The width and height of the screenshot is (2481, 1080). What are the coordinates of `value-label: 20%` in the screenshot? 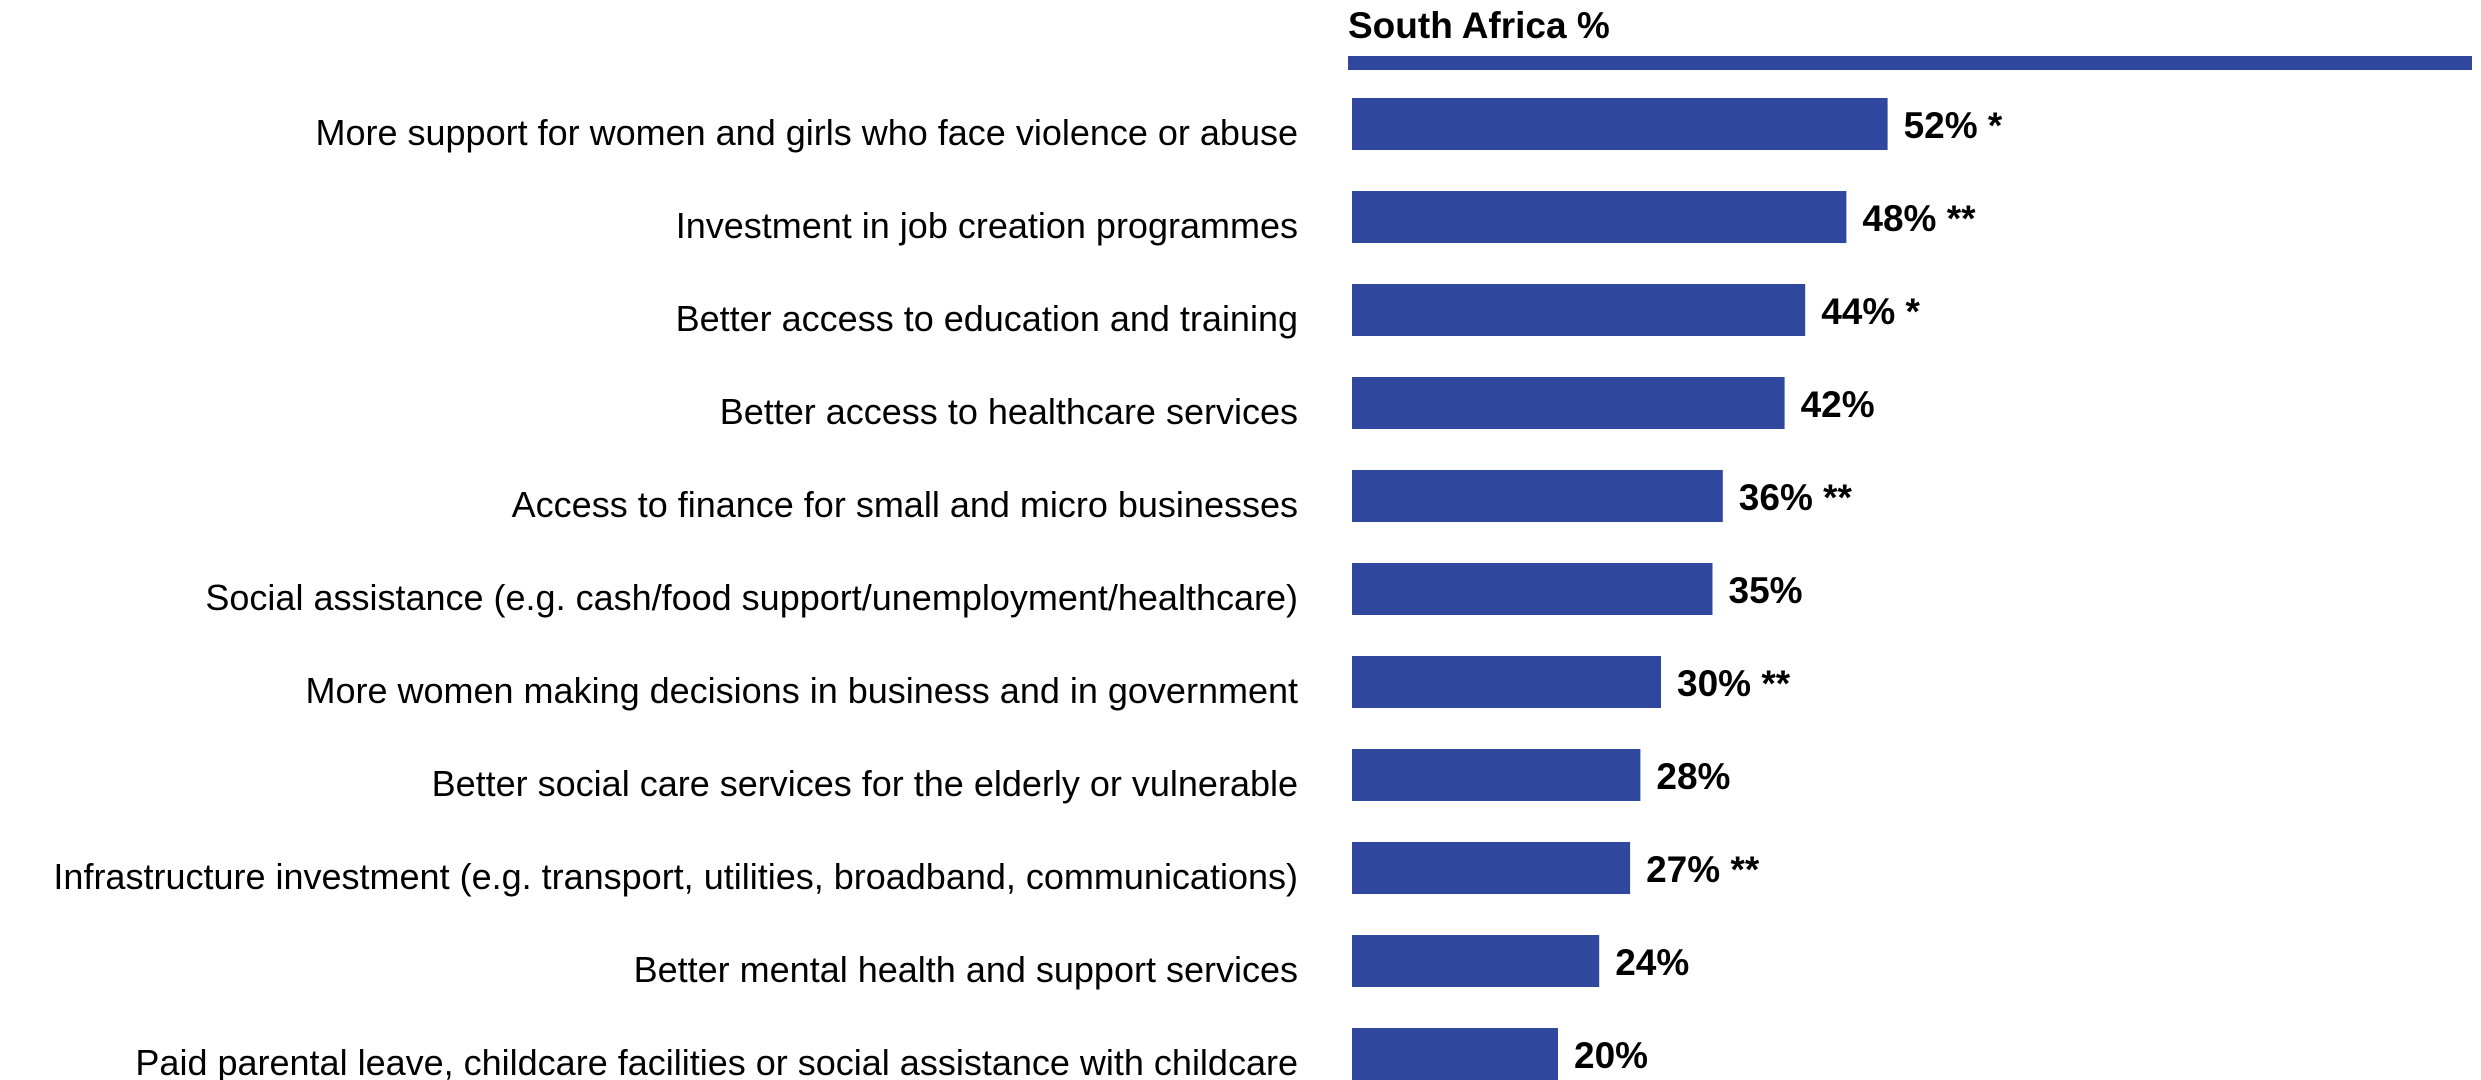 It's located at (1611, 1055).